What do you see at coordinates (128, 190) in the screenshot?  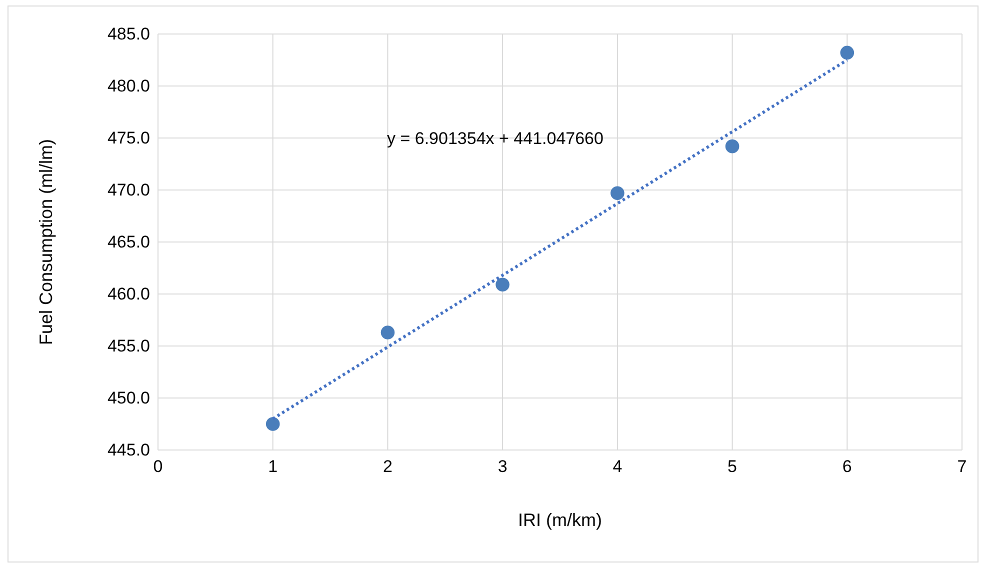 I see `y-tick-label: 470.0` at bounding box center [128, 190].